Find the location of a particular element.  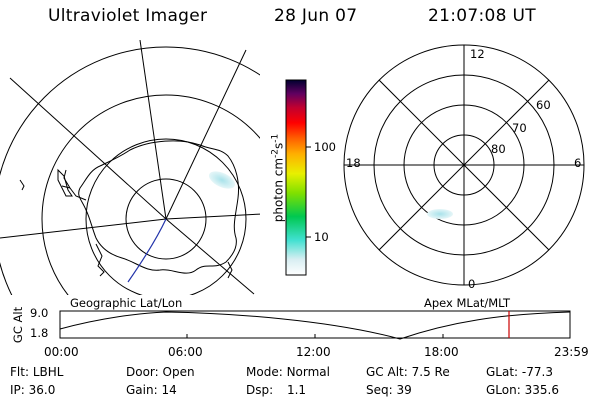

mlat-label-60: 60 is located at coordinates (543, 105).